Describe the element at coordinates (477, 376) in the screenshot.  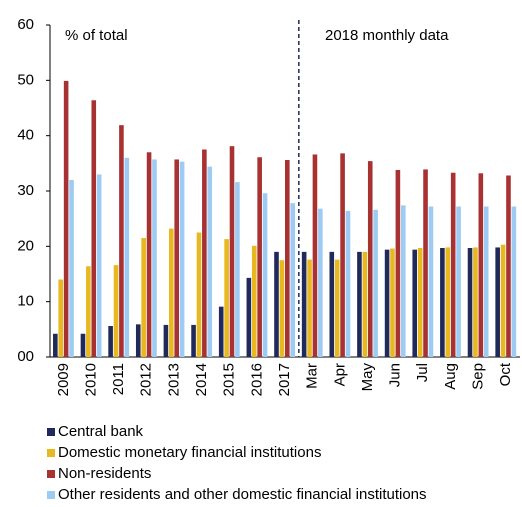
I see `x-tick-label: Sep` at that location.